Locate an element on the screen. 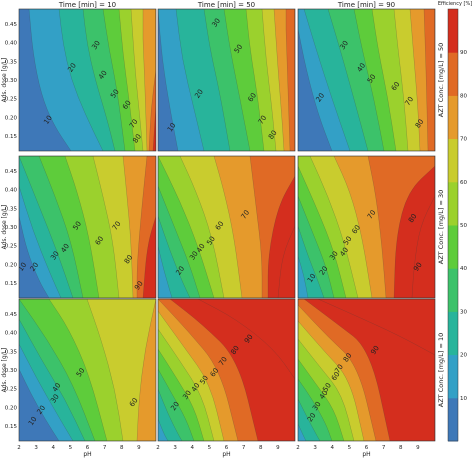 The image size is (474, 459). colorbar-frame is located at coordinates (453, 225).